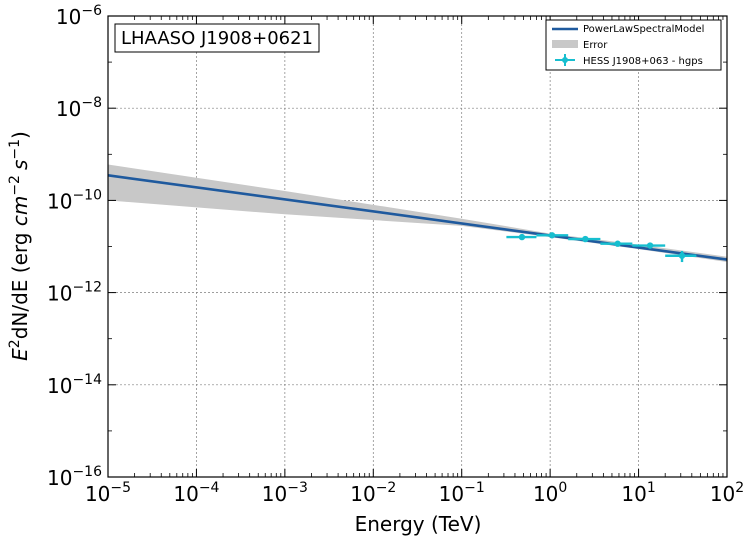  What do you see at coordinates (15, 185) in the screenshot?
I see `y-label-unit1-sup: −2` at bounding box center [15, 185].